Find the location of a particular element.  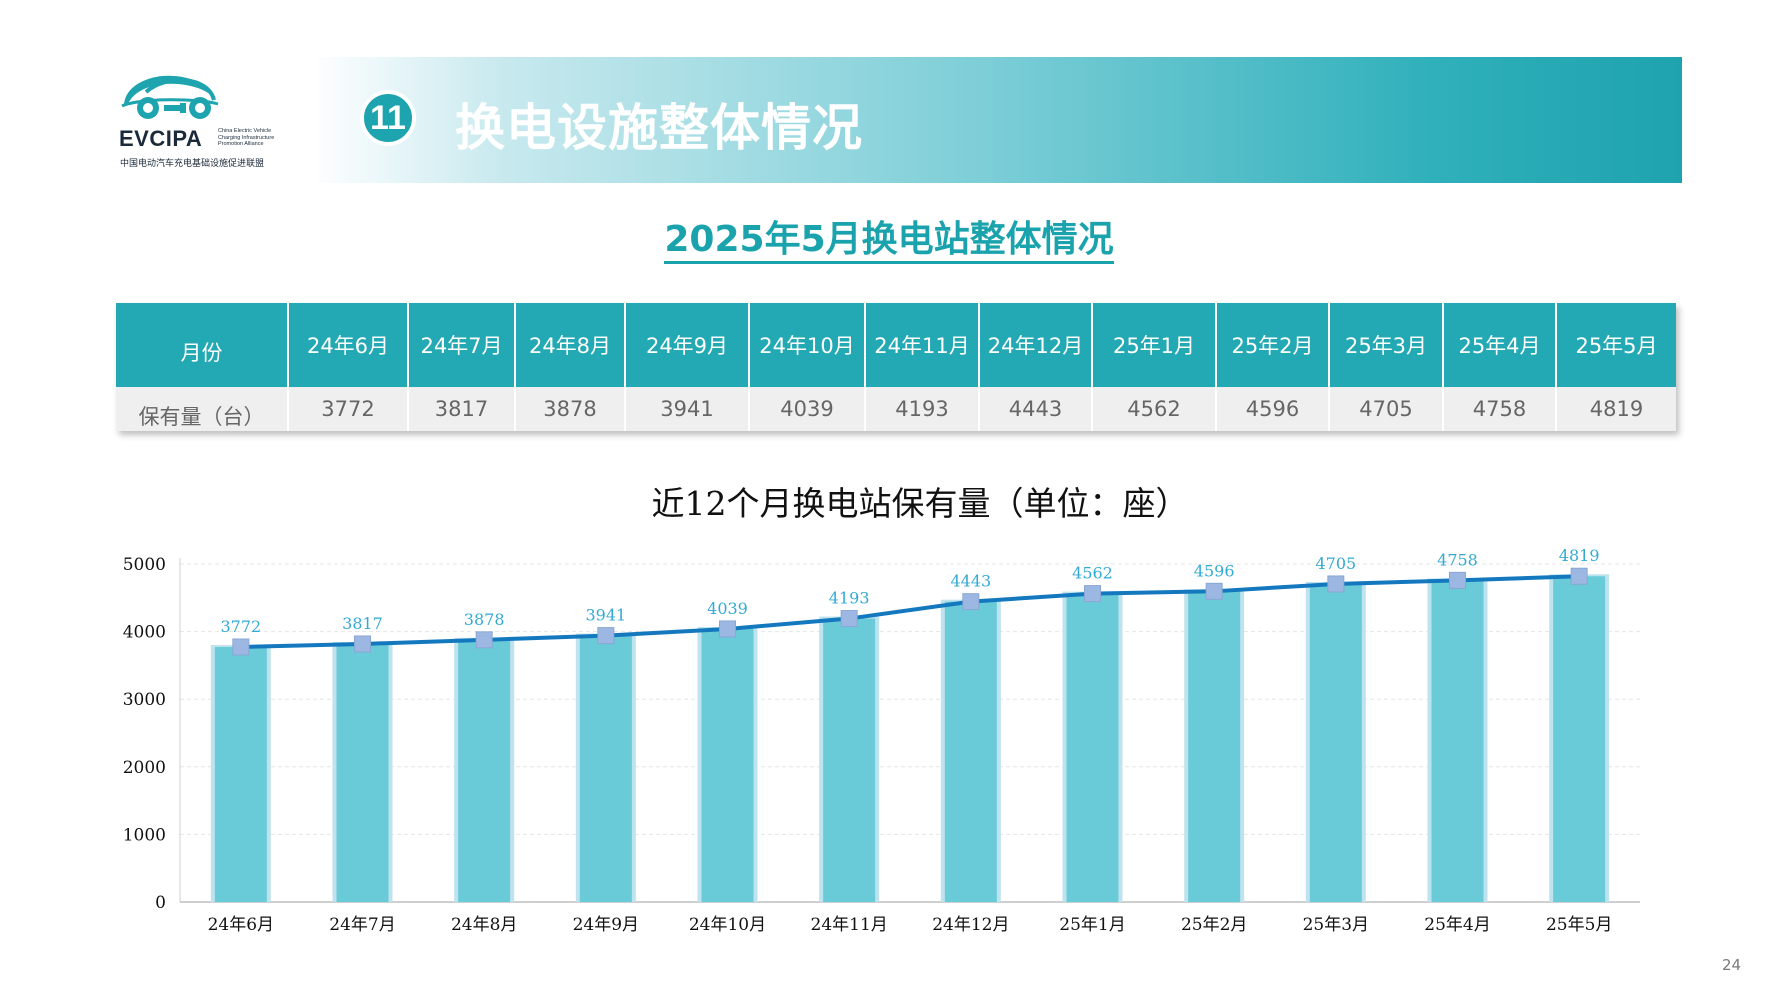

section-banner is located at coordinates (997, 120).